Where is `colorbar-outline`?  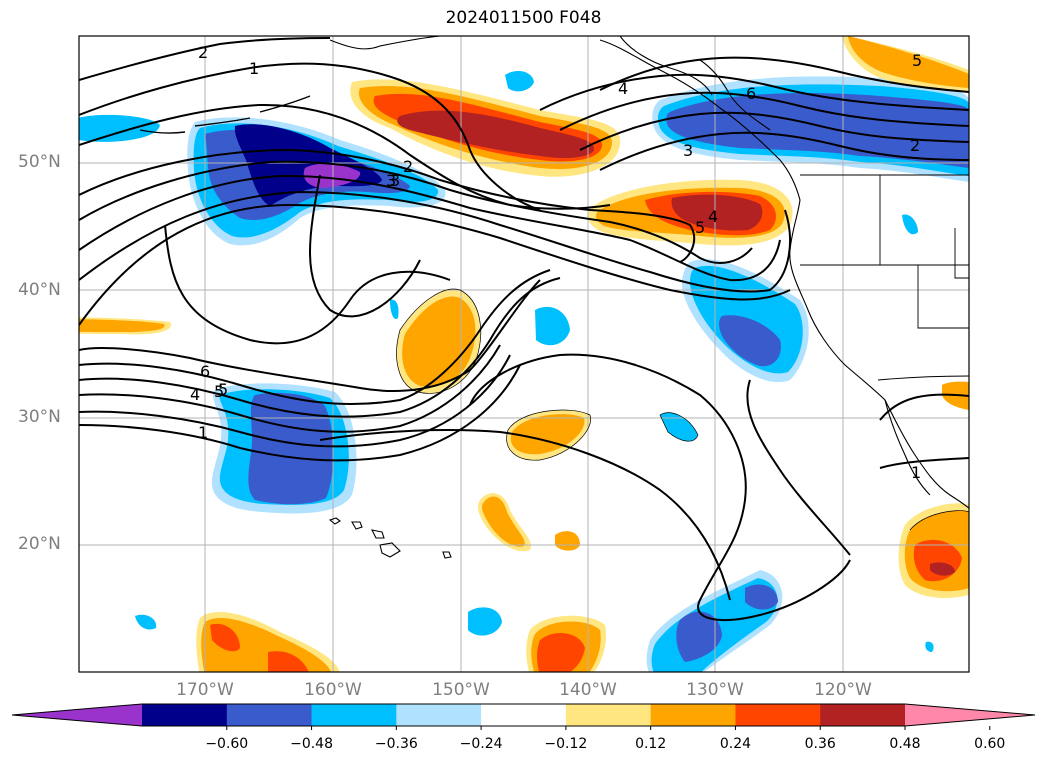 colorbar-outline is located at coordinates (523, 715).